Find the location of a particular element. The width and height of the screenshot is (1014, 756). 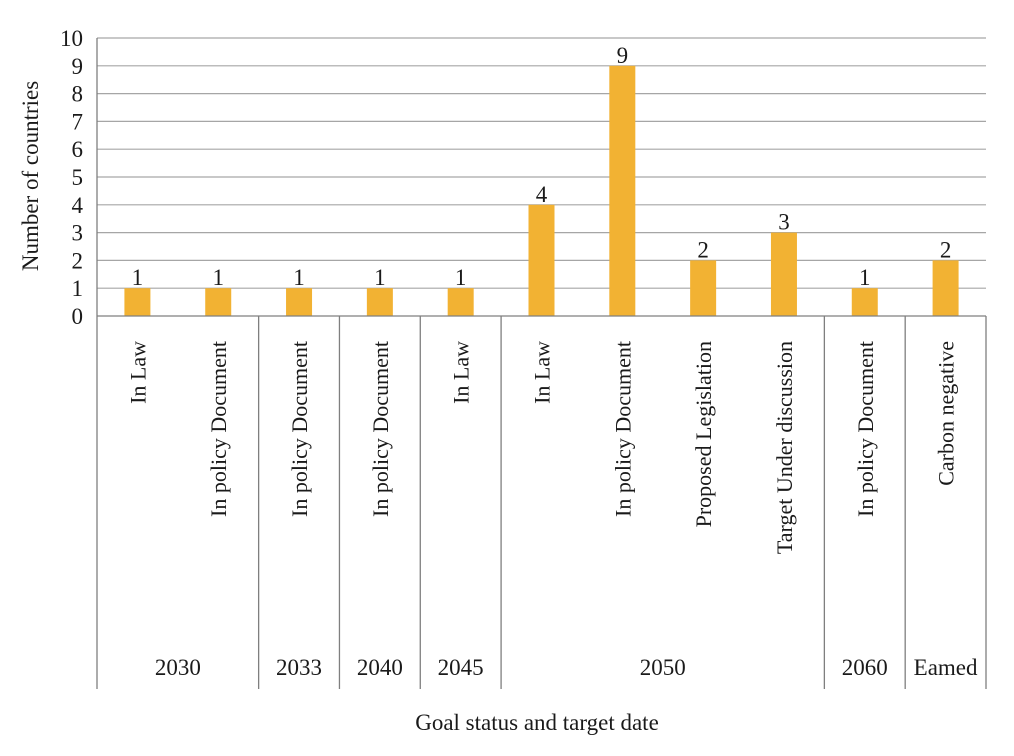

y-tick-label: 5 is located at coordinates (78, 177).